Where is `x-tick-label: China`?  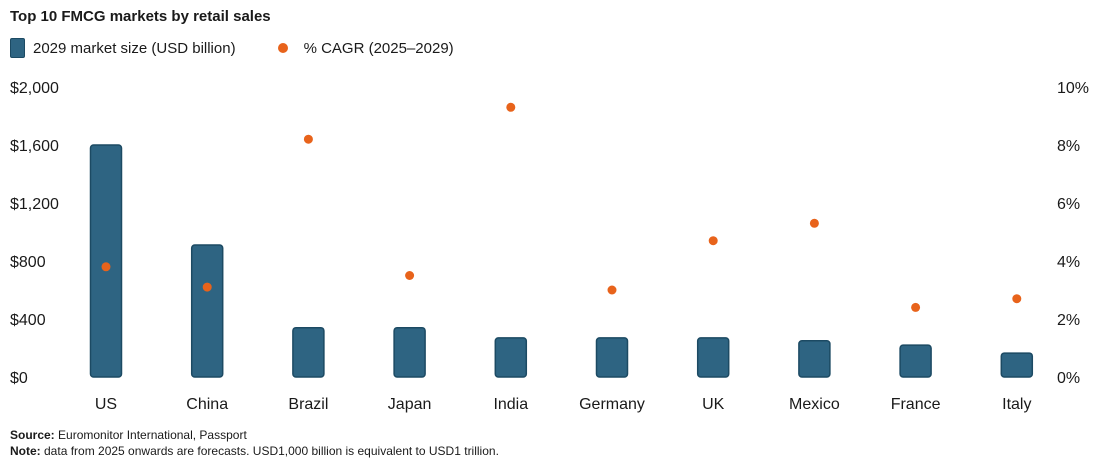 x-tick-label: China is located at coordinates (207, 404).